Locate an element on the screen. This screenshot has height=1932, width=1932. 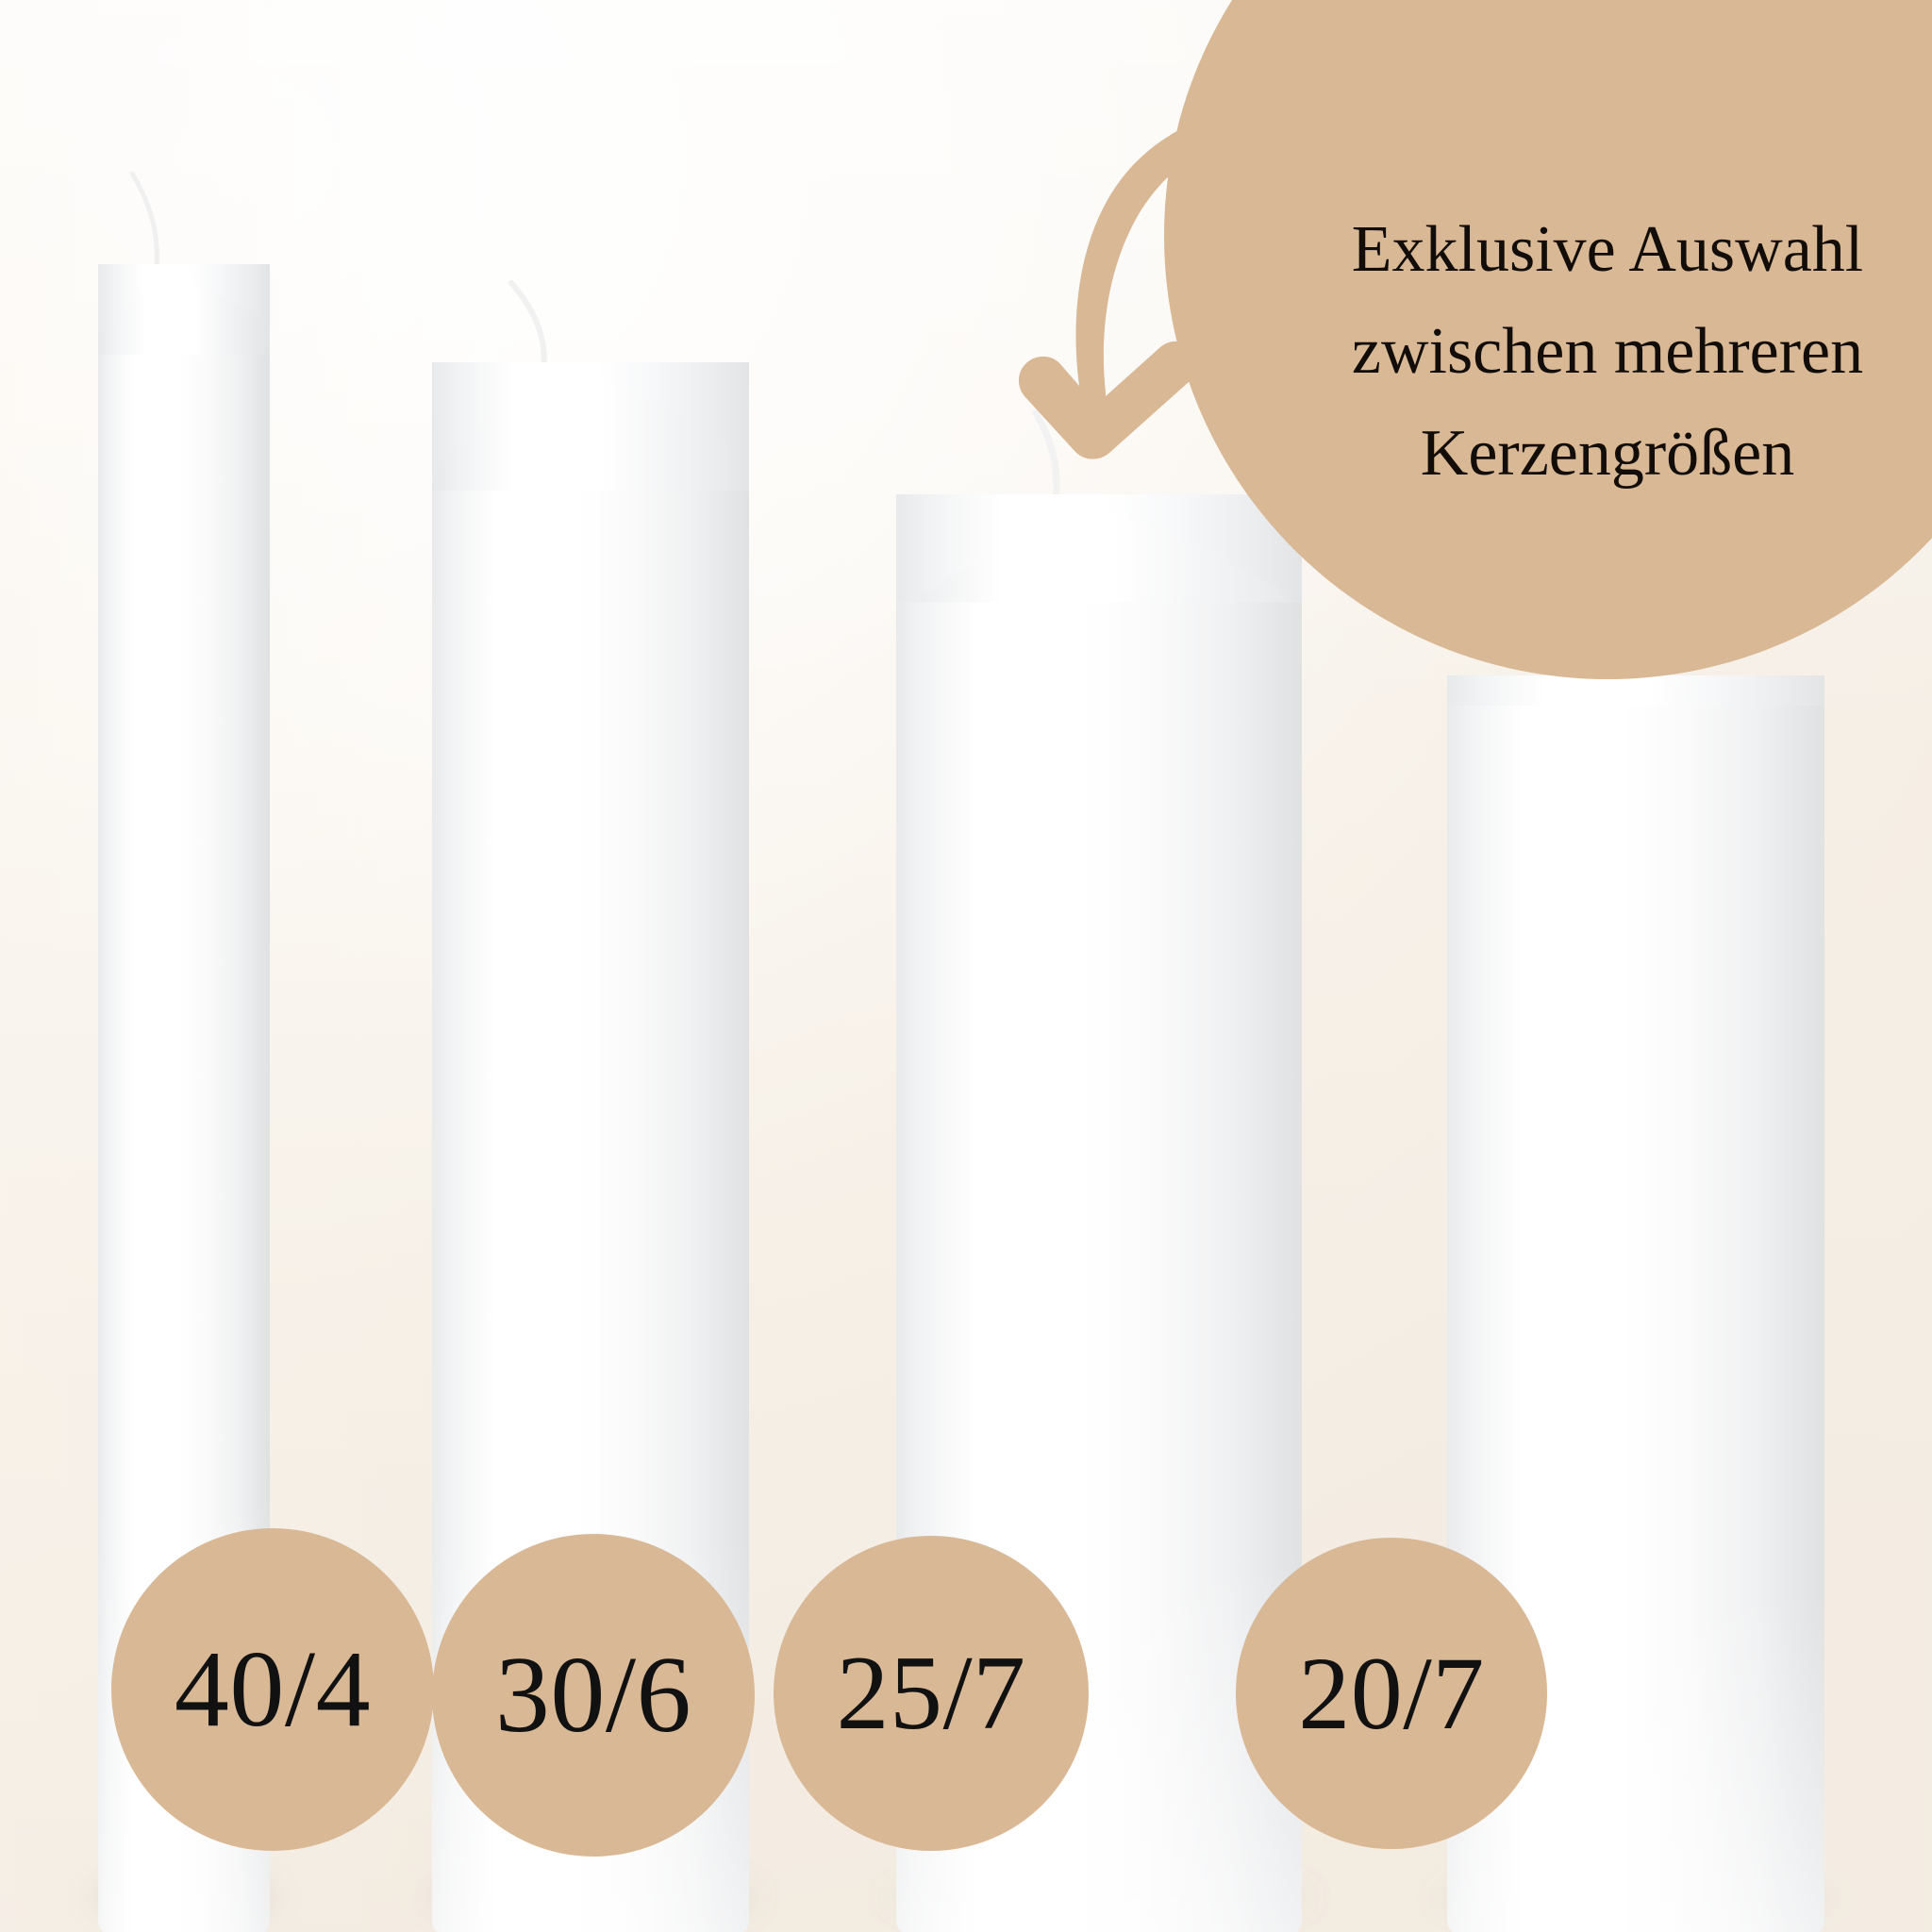
size-badge-25-7: 25/7 is located at coordinates (931, 1694).